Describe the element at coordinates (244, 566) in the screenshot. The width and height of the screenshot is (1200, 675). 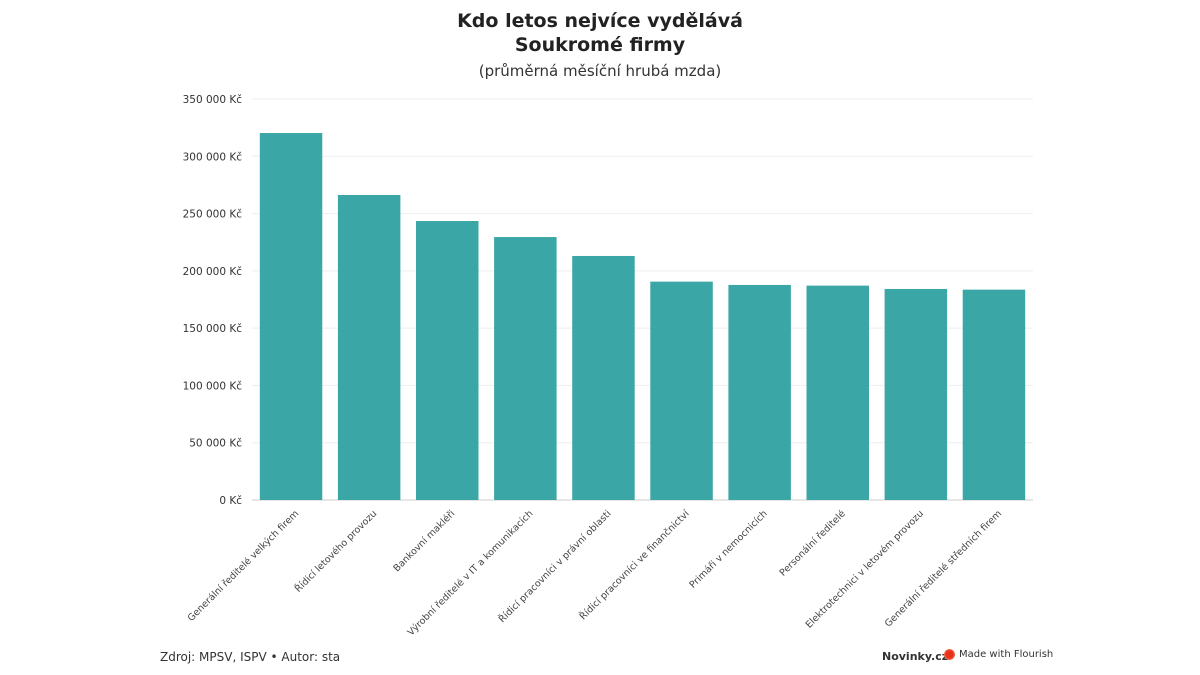
I see `x-tick-label: Generální ředitelé velkých firem` at that location.